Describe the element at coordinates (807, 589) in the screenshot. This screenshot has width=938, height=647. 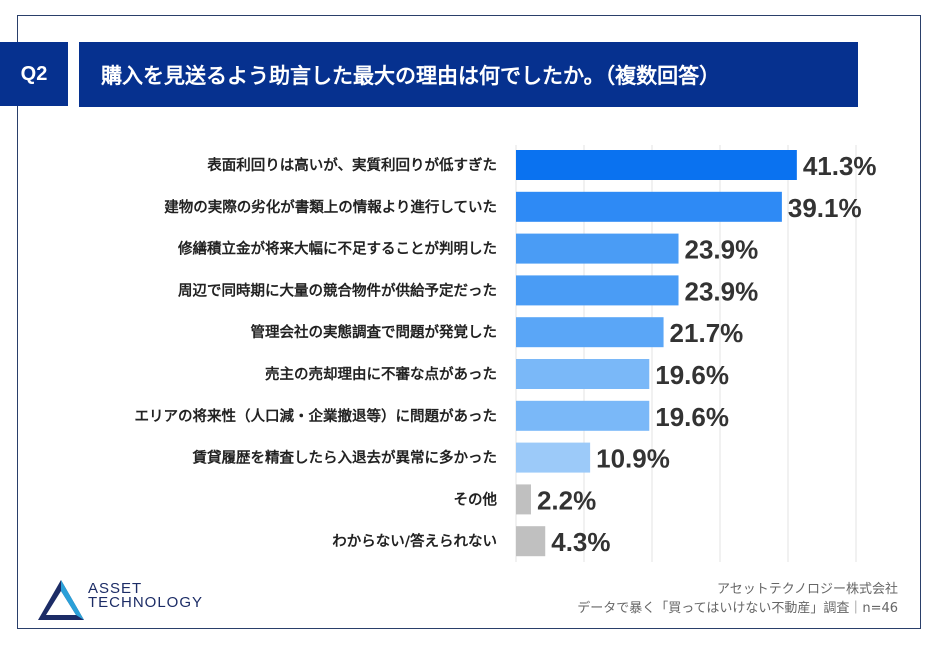
I see `company-name: アセットテクノロジー株式会社` at that location.